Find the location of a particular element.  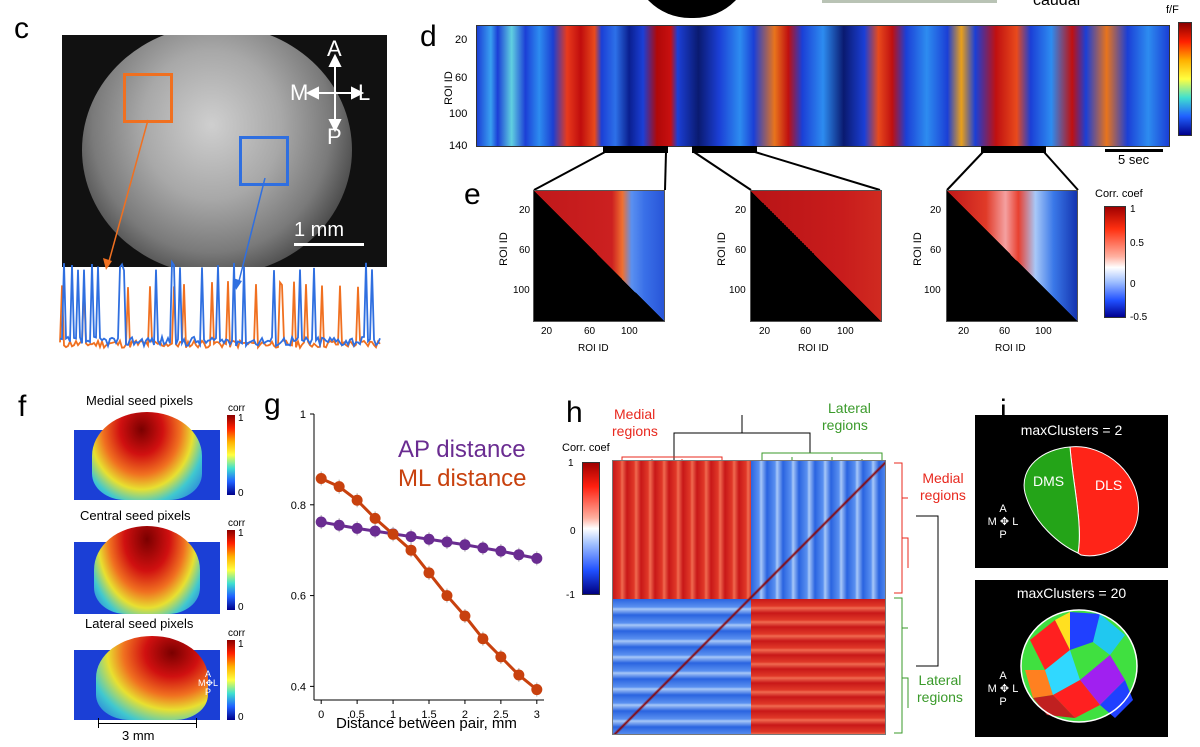

y-tick-label: 1 is located at coordinates (303, 415).